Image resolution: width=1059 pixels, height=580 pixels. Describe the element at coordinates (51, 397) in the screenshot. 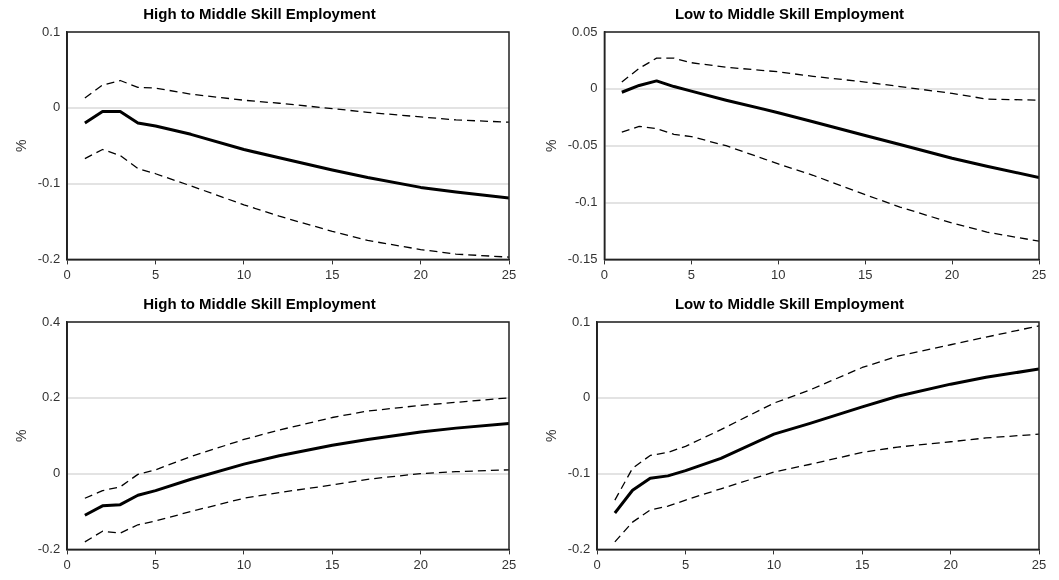

I see `y-tick-label: 0.2` at that location.